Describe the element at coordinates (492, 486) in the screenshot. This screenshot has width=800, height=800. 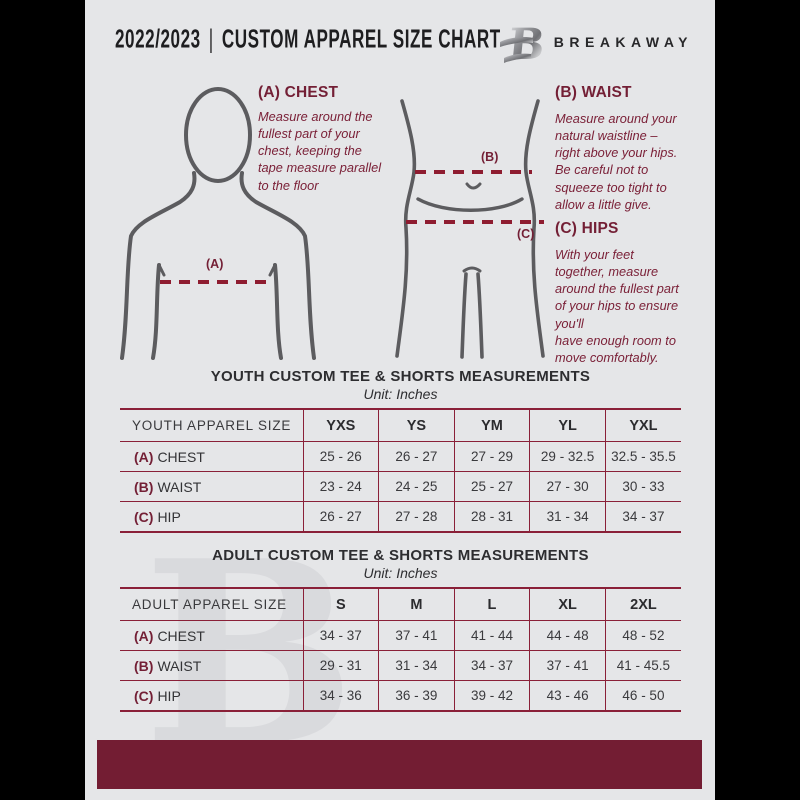
I see `measurement-cell: 25 - 27` at that location.